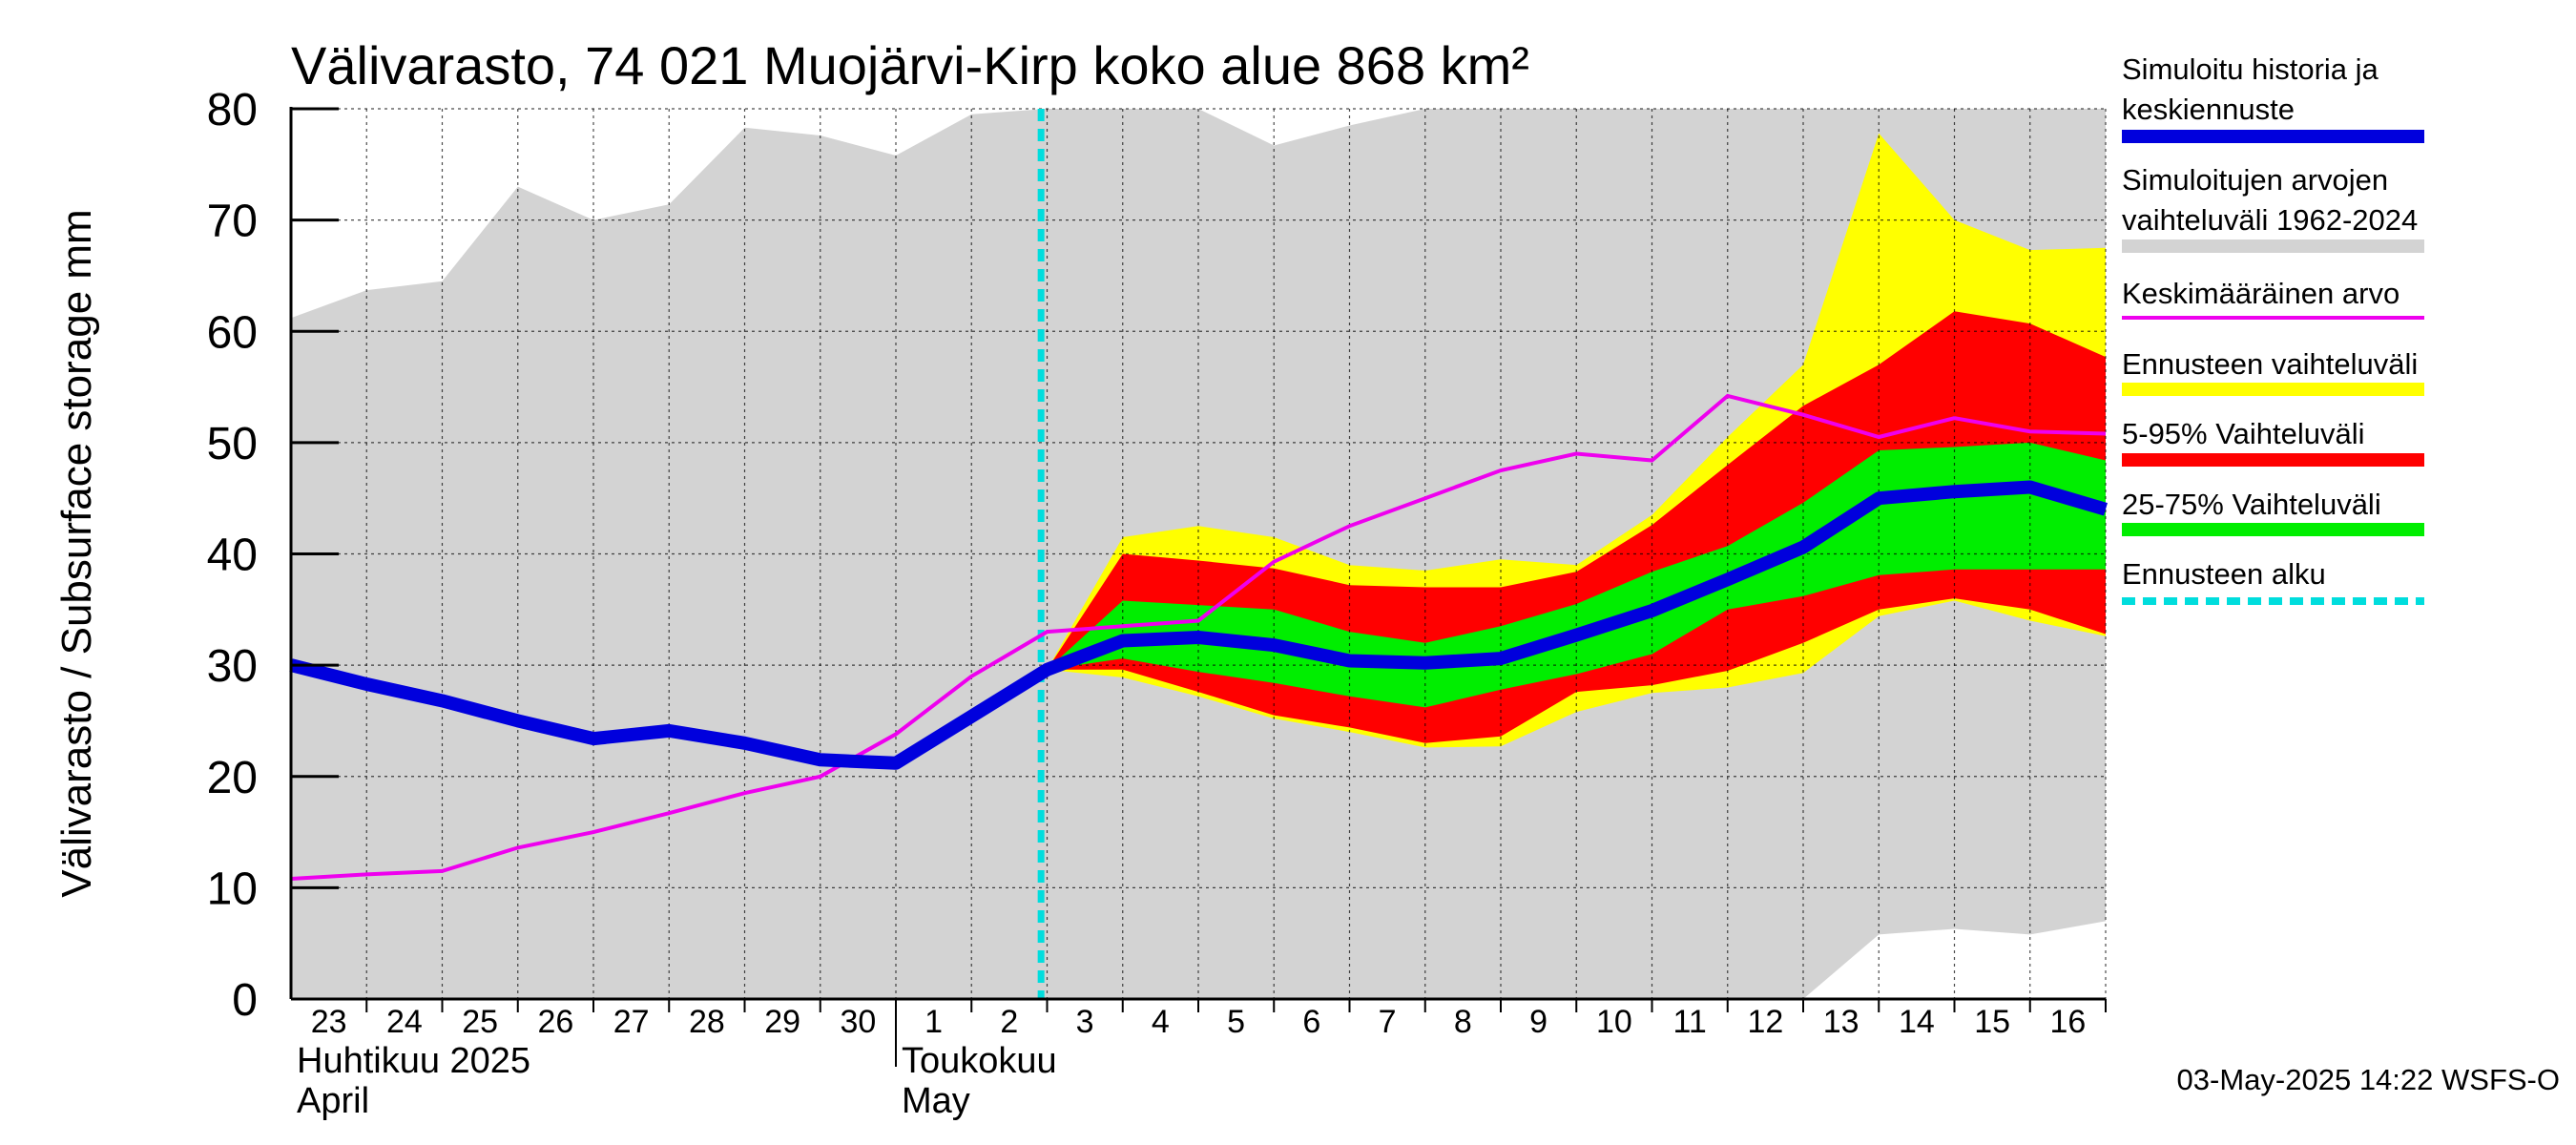  Describe the element at coordinates (1841, 1022) in the screenshot. I see `x-tick-label: 13` at that location.